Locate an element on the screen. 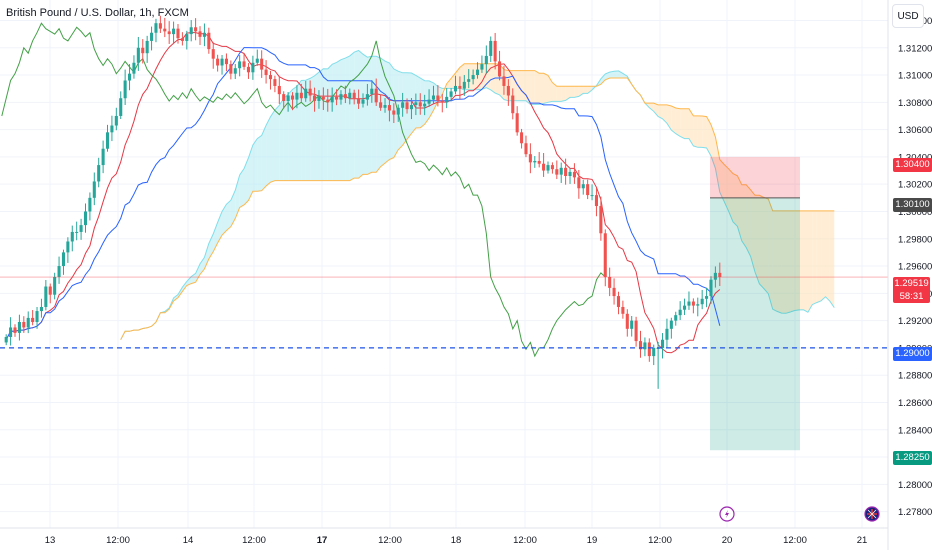  lightning-event-icon is located at coordinates (727, 514).